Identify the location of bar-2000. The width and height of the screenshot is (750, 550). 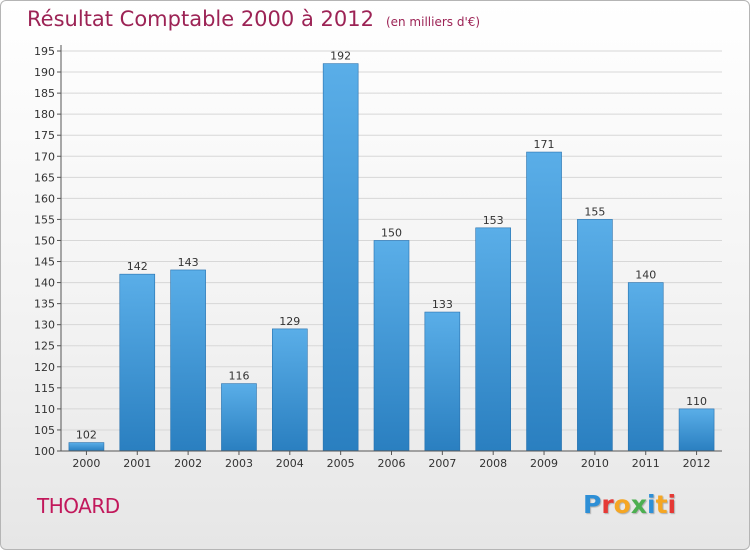
(86, 447).